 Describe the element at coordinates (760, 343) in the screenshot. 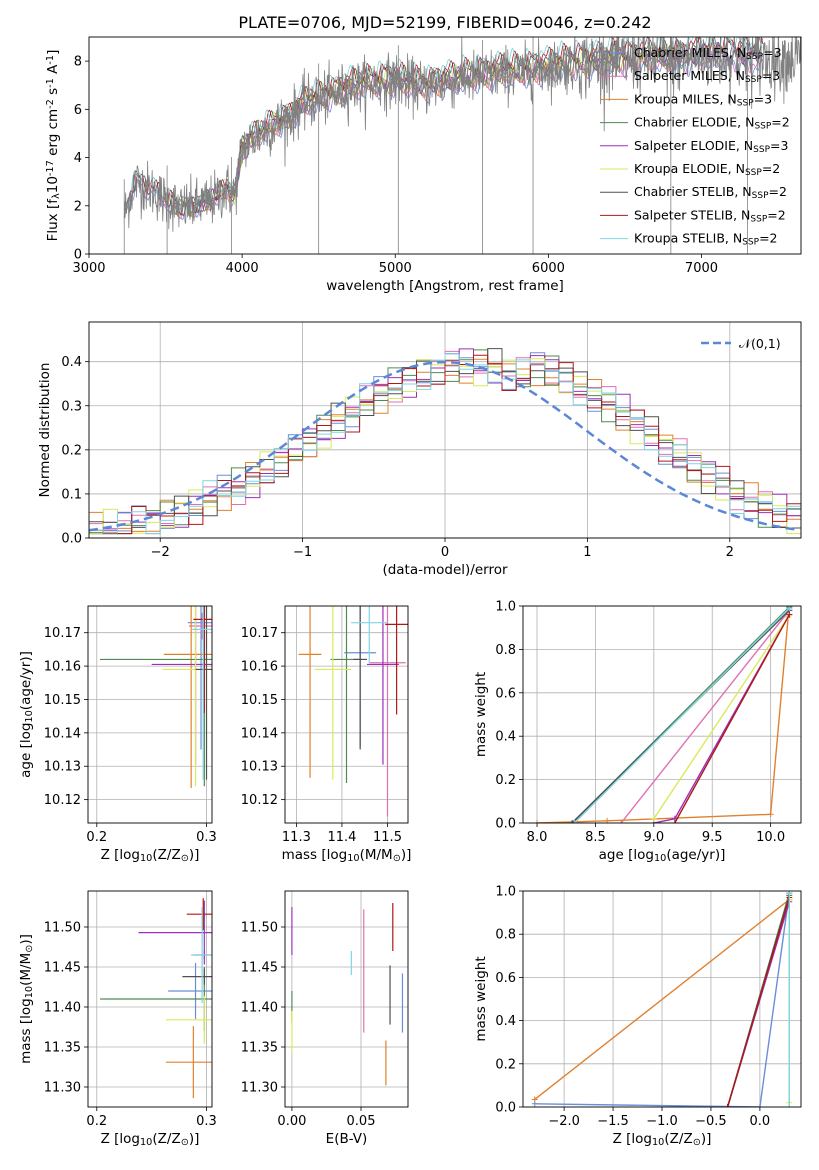

I see `legend-label-normal: 𝒩(0,1)` at that location.